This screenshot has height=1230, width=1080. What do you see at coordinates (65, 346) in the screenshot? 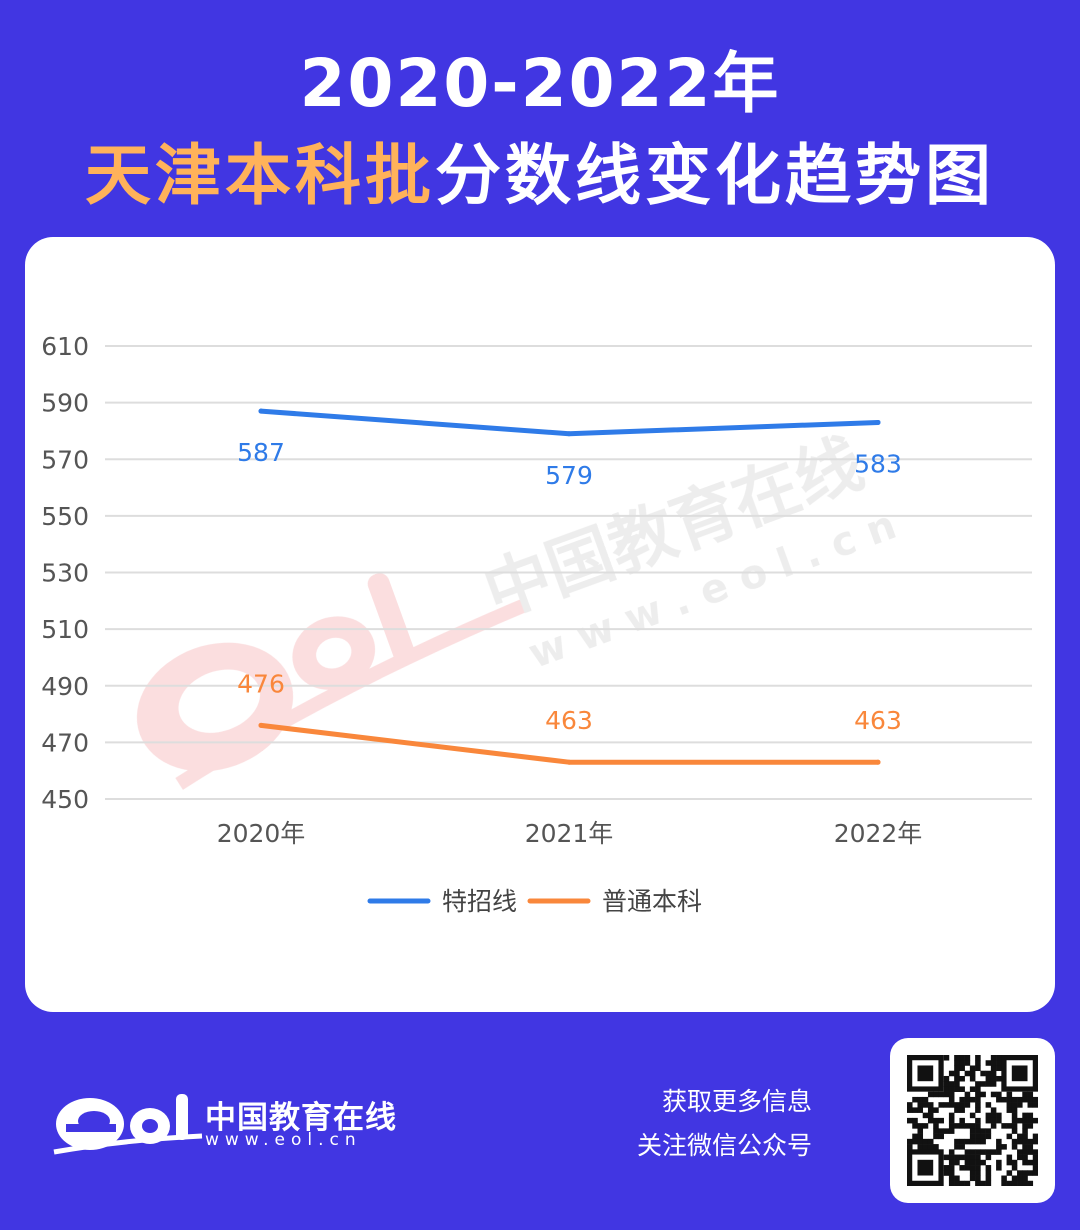
I see `y-tick-label: 610` at bounding box center [65, 346].